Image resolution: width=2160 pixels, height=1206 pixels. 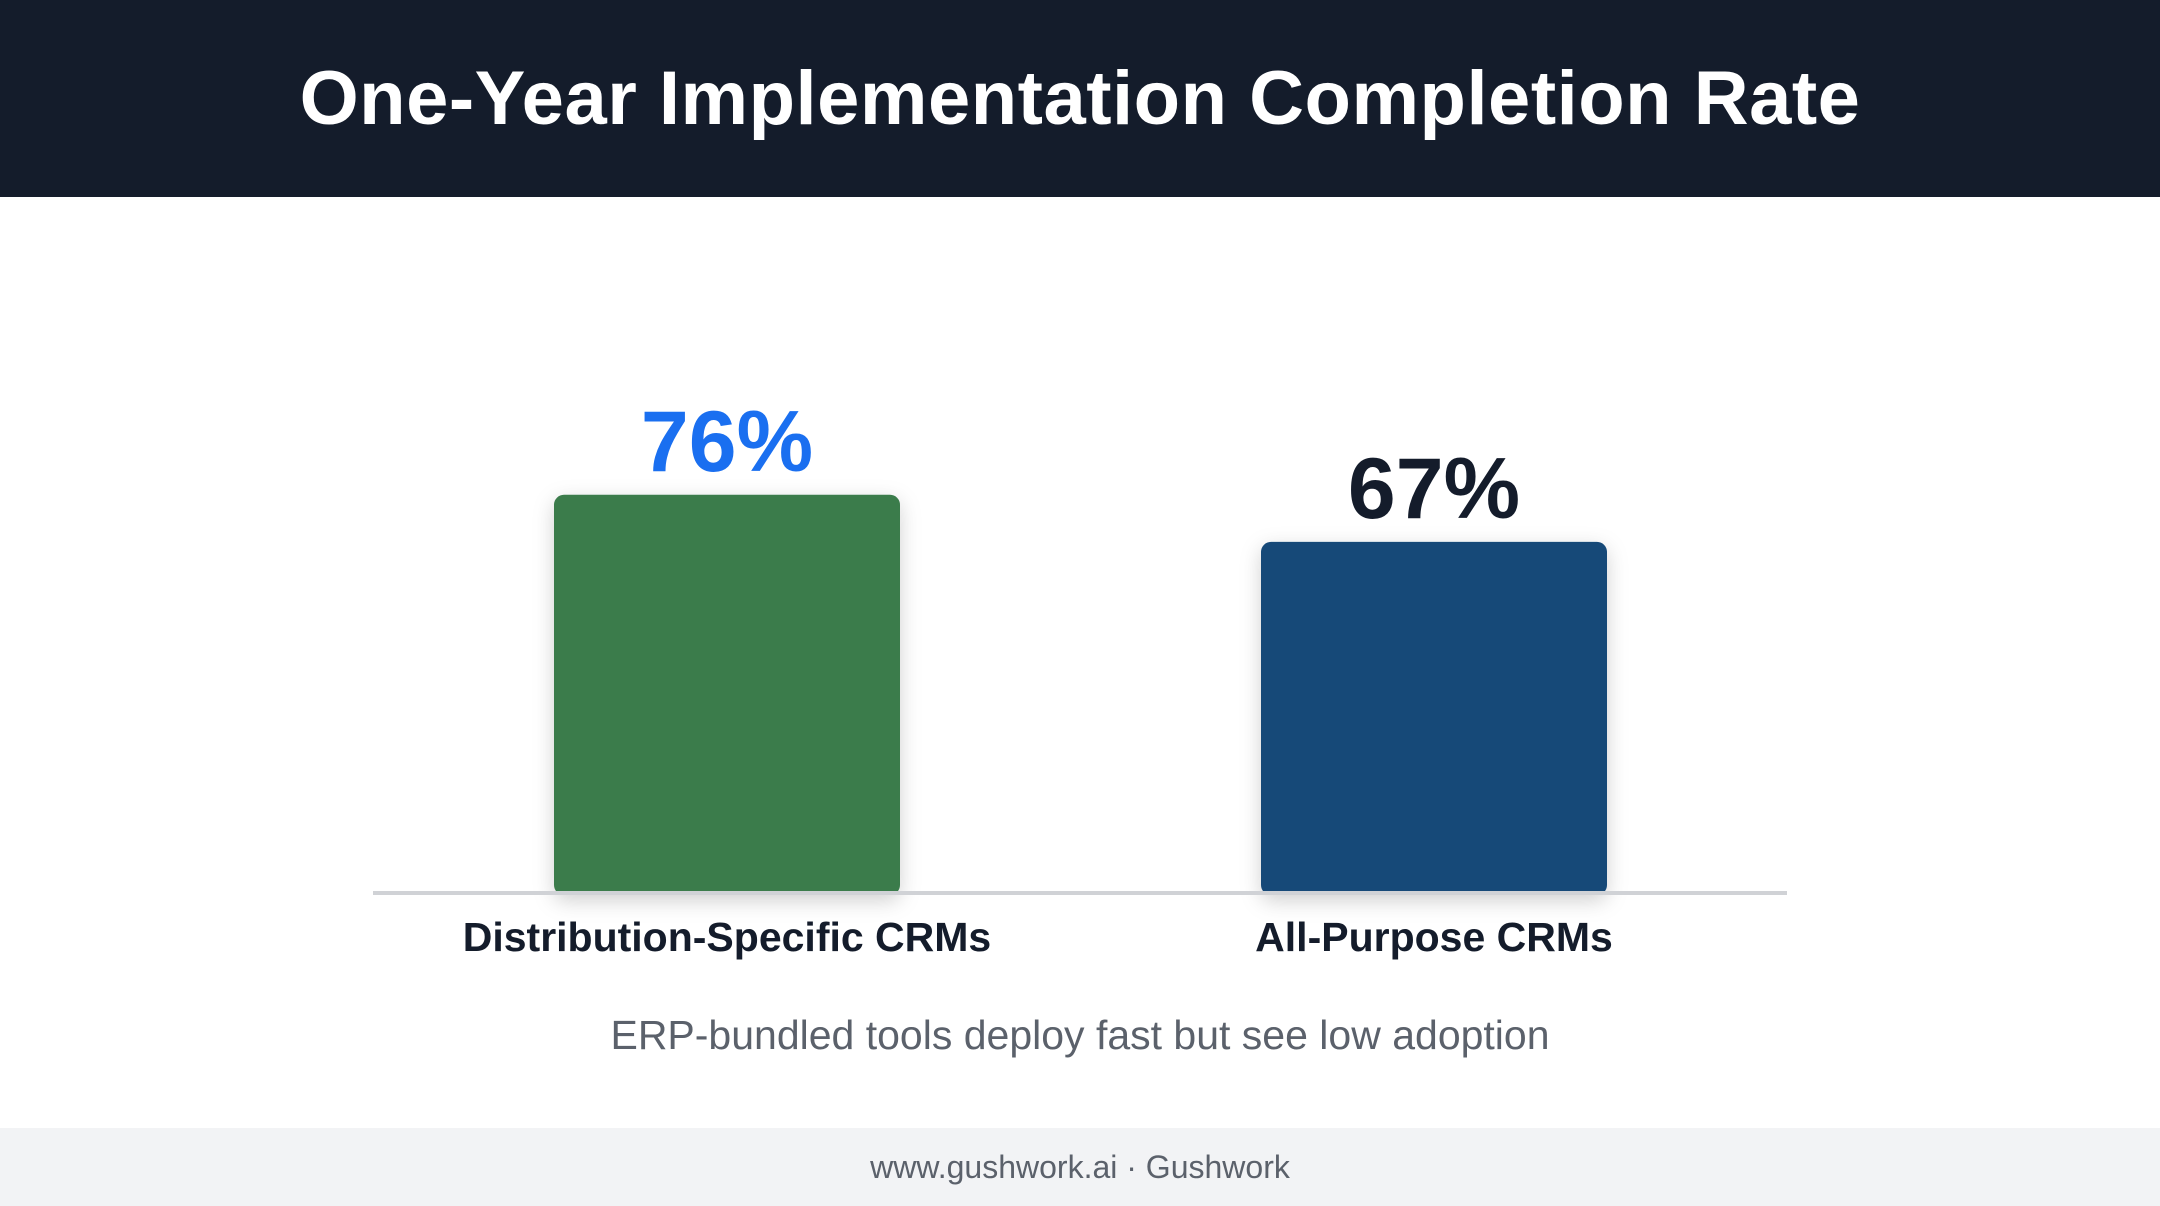 What do you see at coordinates (727, 937) in the screenshot?
I see `category-label-distribution-specific-crms: Distribution-Specific CRMs` at bounding box center [727, 937].